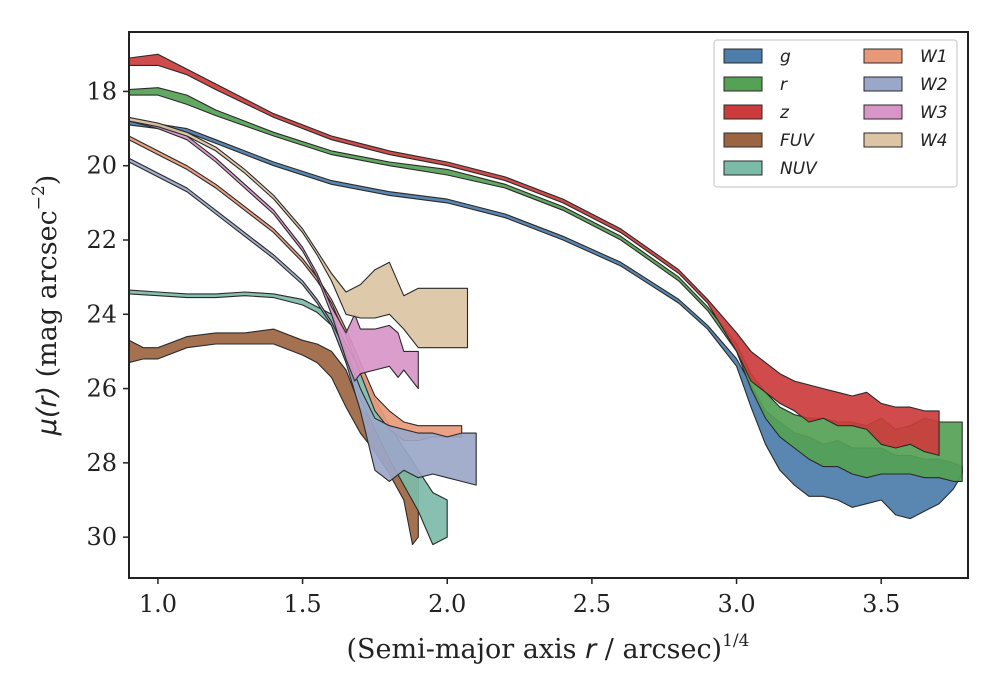 The image size is (1000, 700). Describe the element at coordinates (743, 84) in the screenshot. I see `legend-swatch-r` at that location.